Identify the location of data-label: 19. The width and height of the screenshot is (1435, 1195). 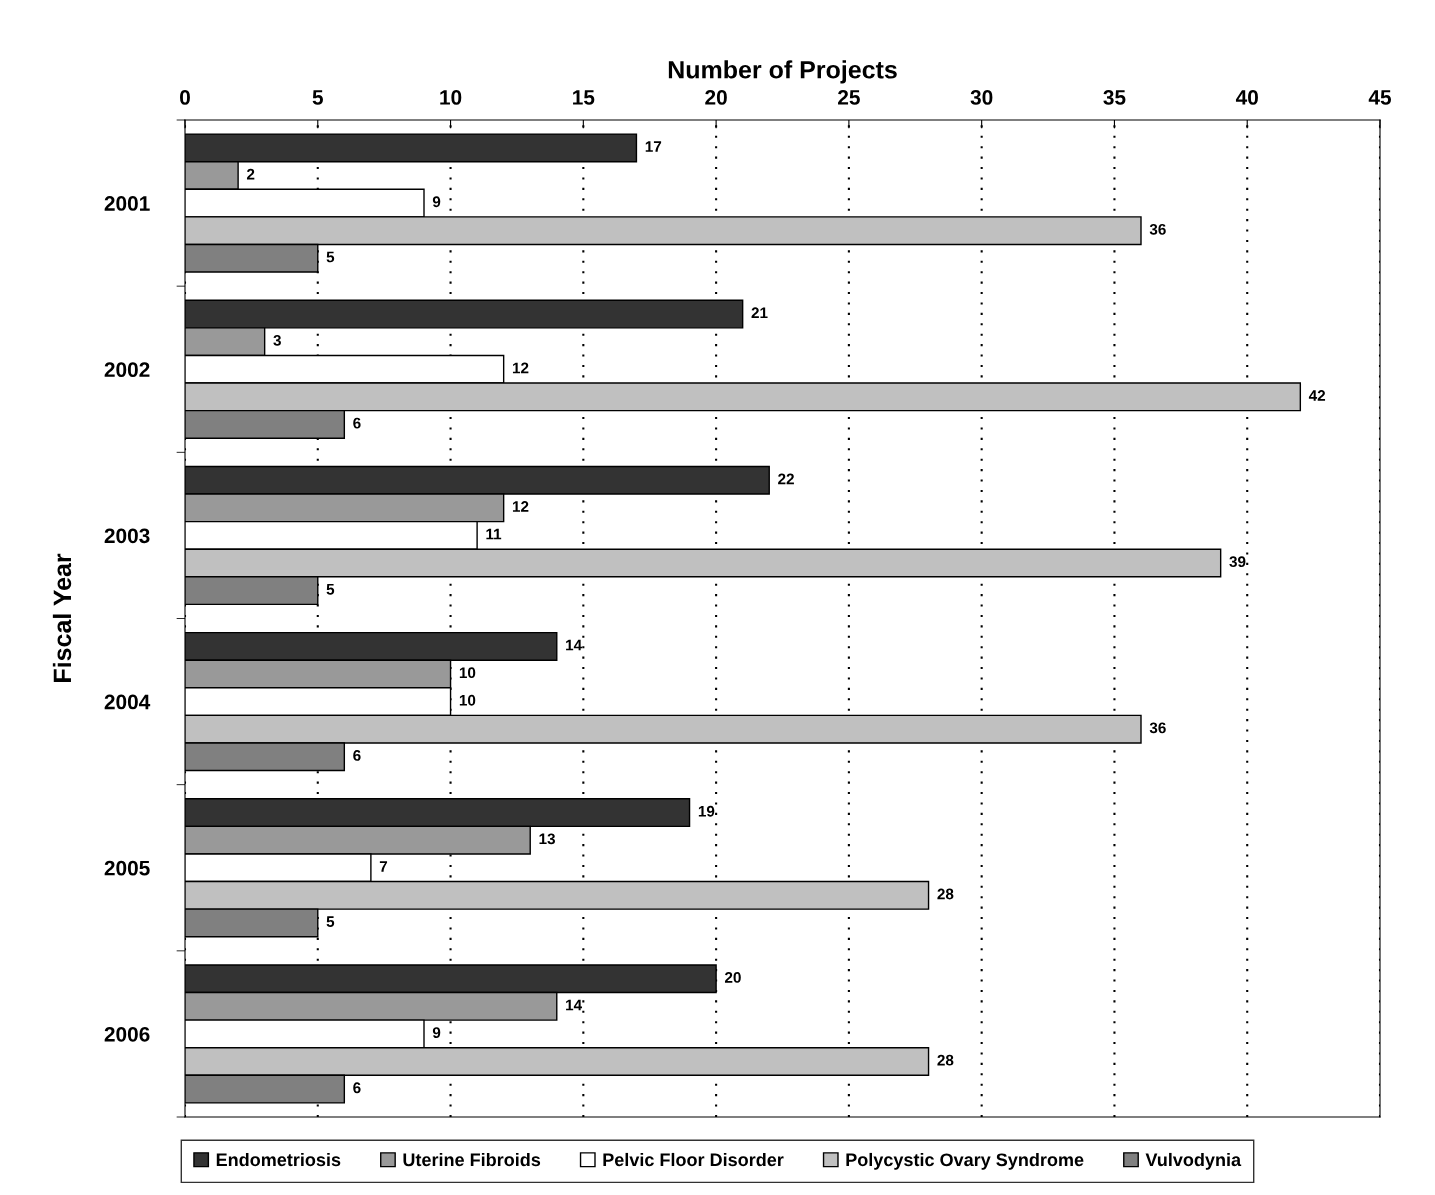
(706, 811).